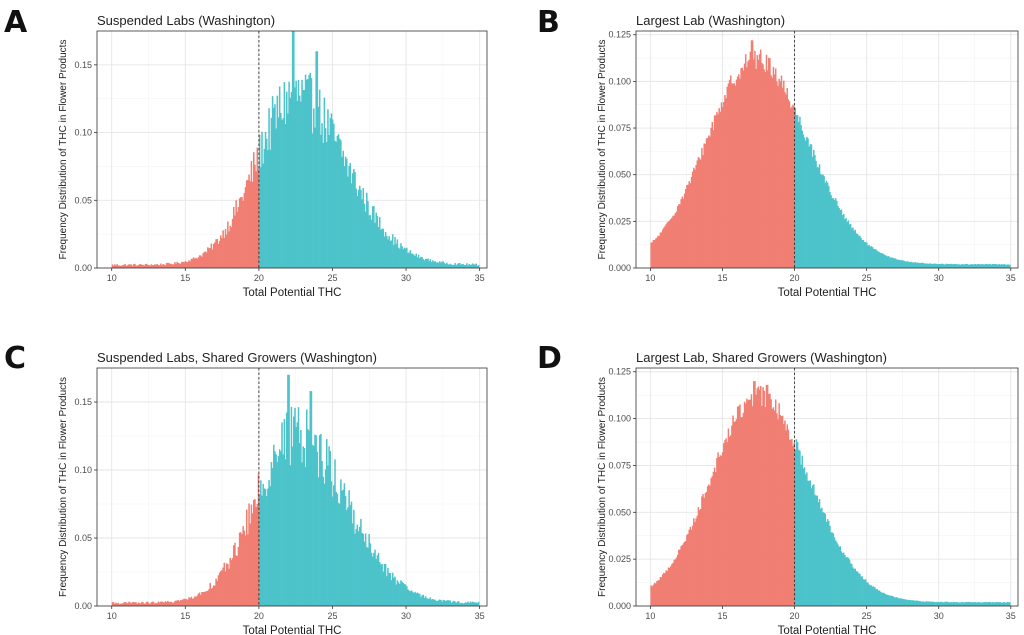 The width and height of the screenshot is (1024, 635). What do you see at coordinates (292, 630) in the screenshot?
I see `x-axis-title: Total Potential THC` at bounding box center [292, 630].